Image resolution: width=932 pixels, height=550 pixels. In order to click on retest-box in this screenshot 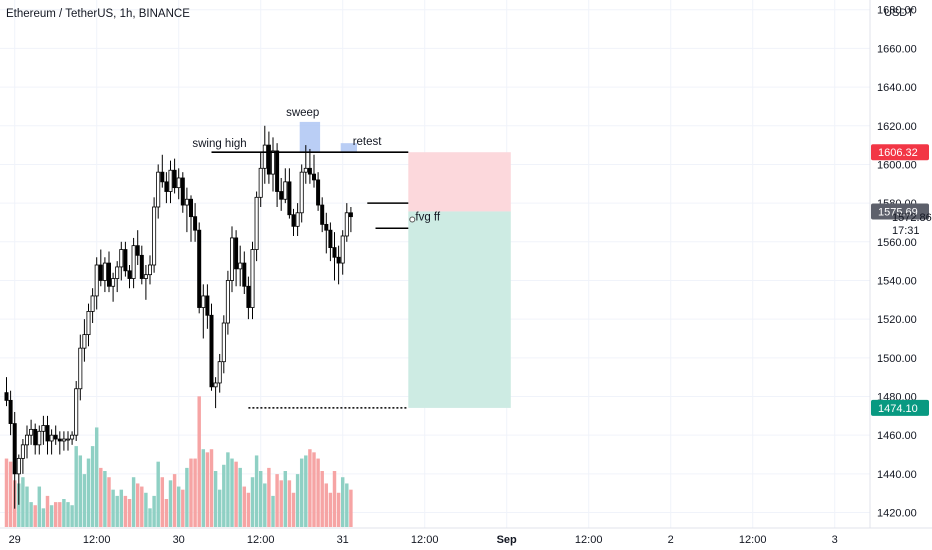, I will do `click(348, 148)`.